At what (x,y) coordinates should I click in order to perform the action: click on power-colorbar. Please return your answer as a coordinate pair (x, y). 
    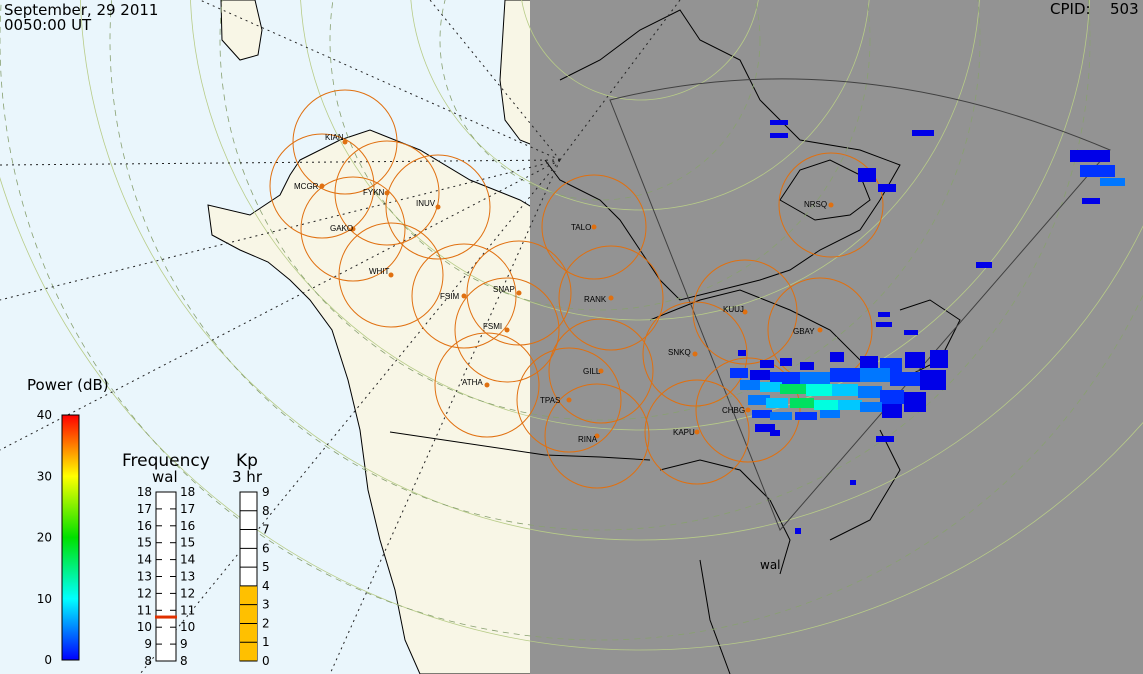
    Looking at the image, I should click on (70, 537).